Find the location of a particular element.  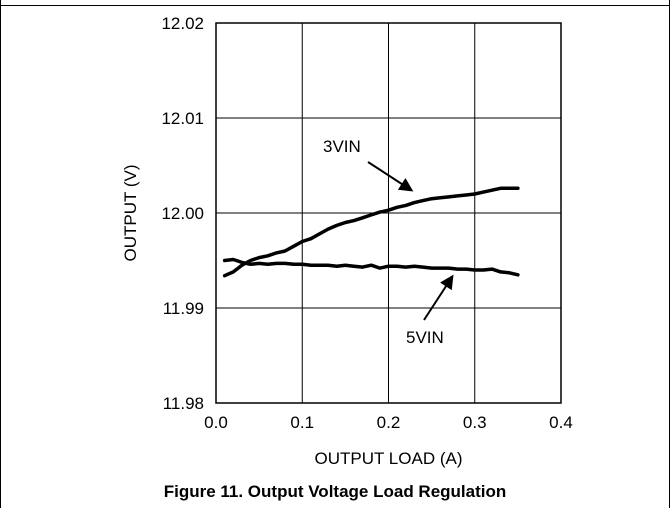

annotation-5vin-arrow is located at coordinates (438, 297).